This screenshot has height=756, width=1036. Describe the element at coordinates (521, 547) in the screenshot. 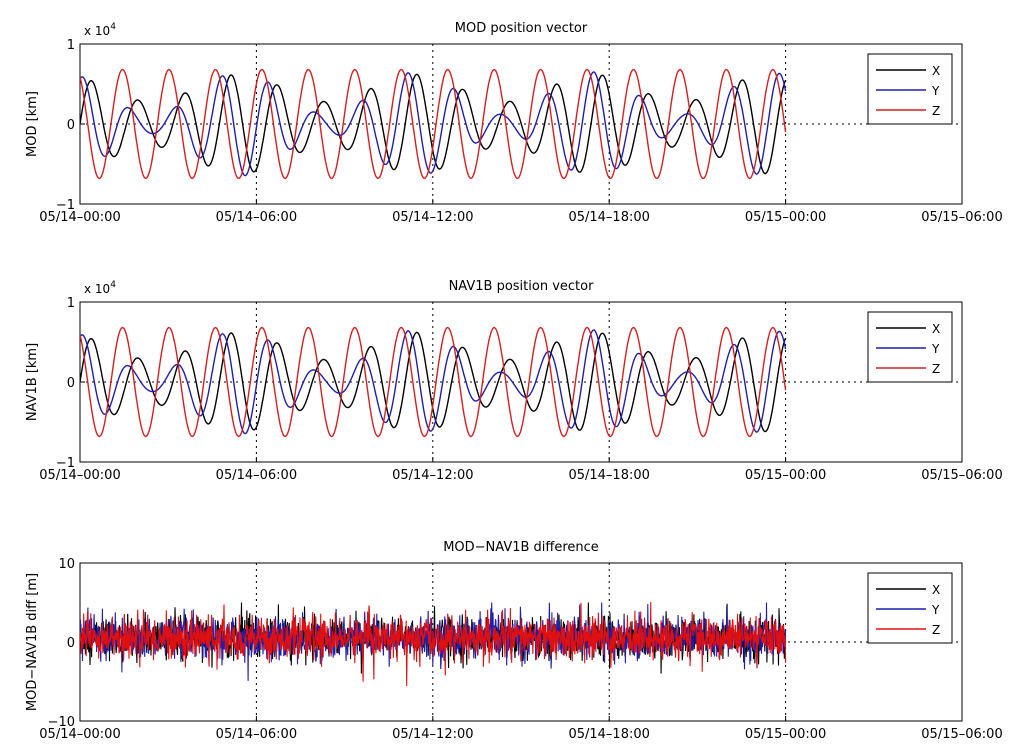

I see `chart-title: MOD−NAV1B difference` at that location.